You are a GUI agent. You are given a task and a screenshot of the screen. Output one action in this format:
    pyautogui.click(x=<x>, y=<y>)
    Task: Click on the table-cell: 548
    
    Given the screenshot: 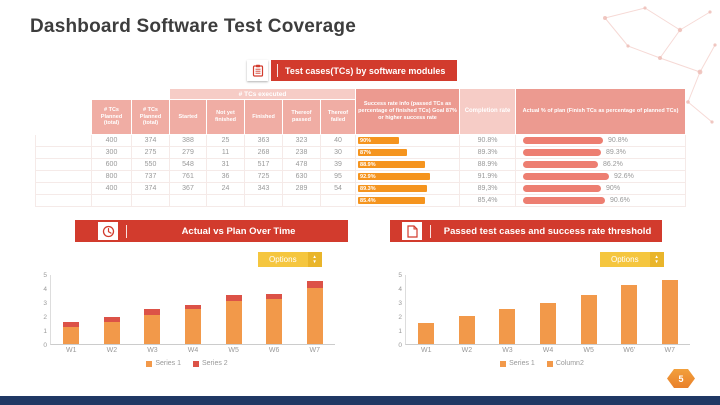 What is the action you would take?
    pyautogui.click(x=188, y=164)
    